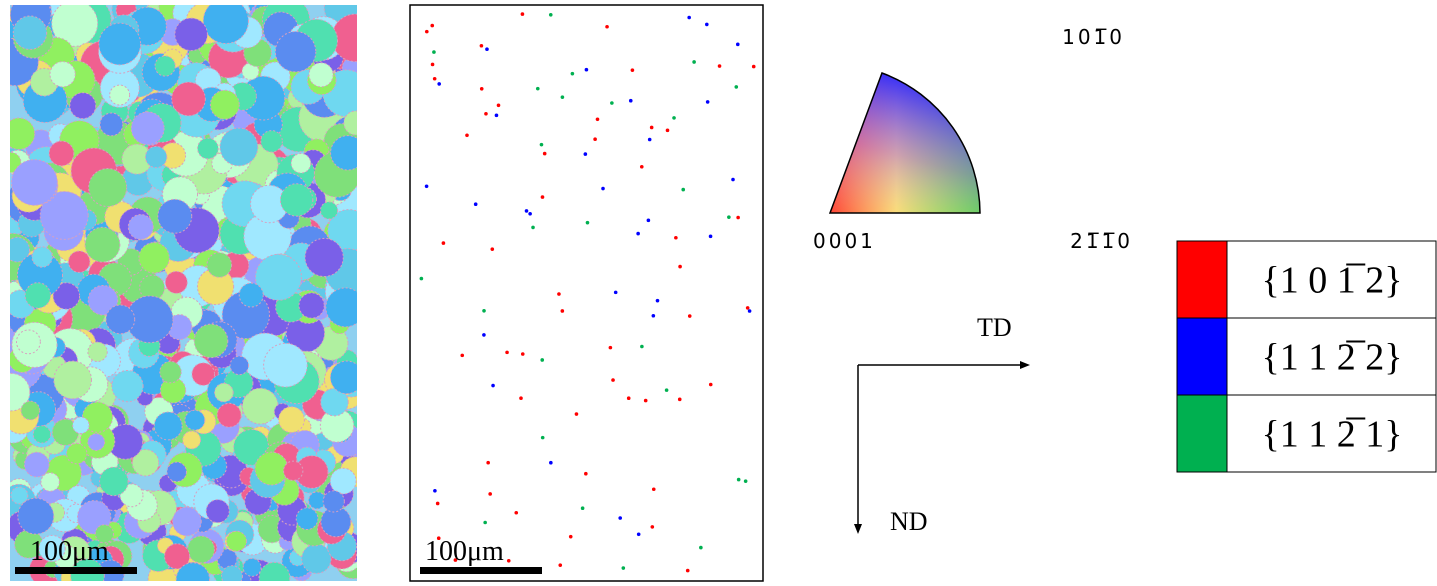 The width and height of the screenshot is (1437, 586). I want to click on legend-swatch, so click(1202, 356).